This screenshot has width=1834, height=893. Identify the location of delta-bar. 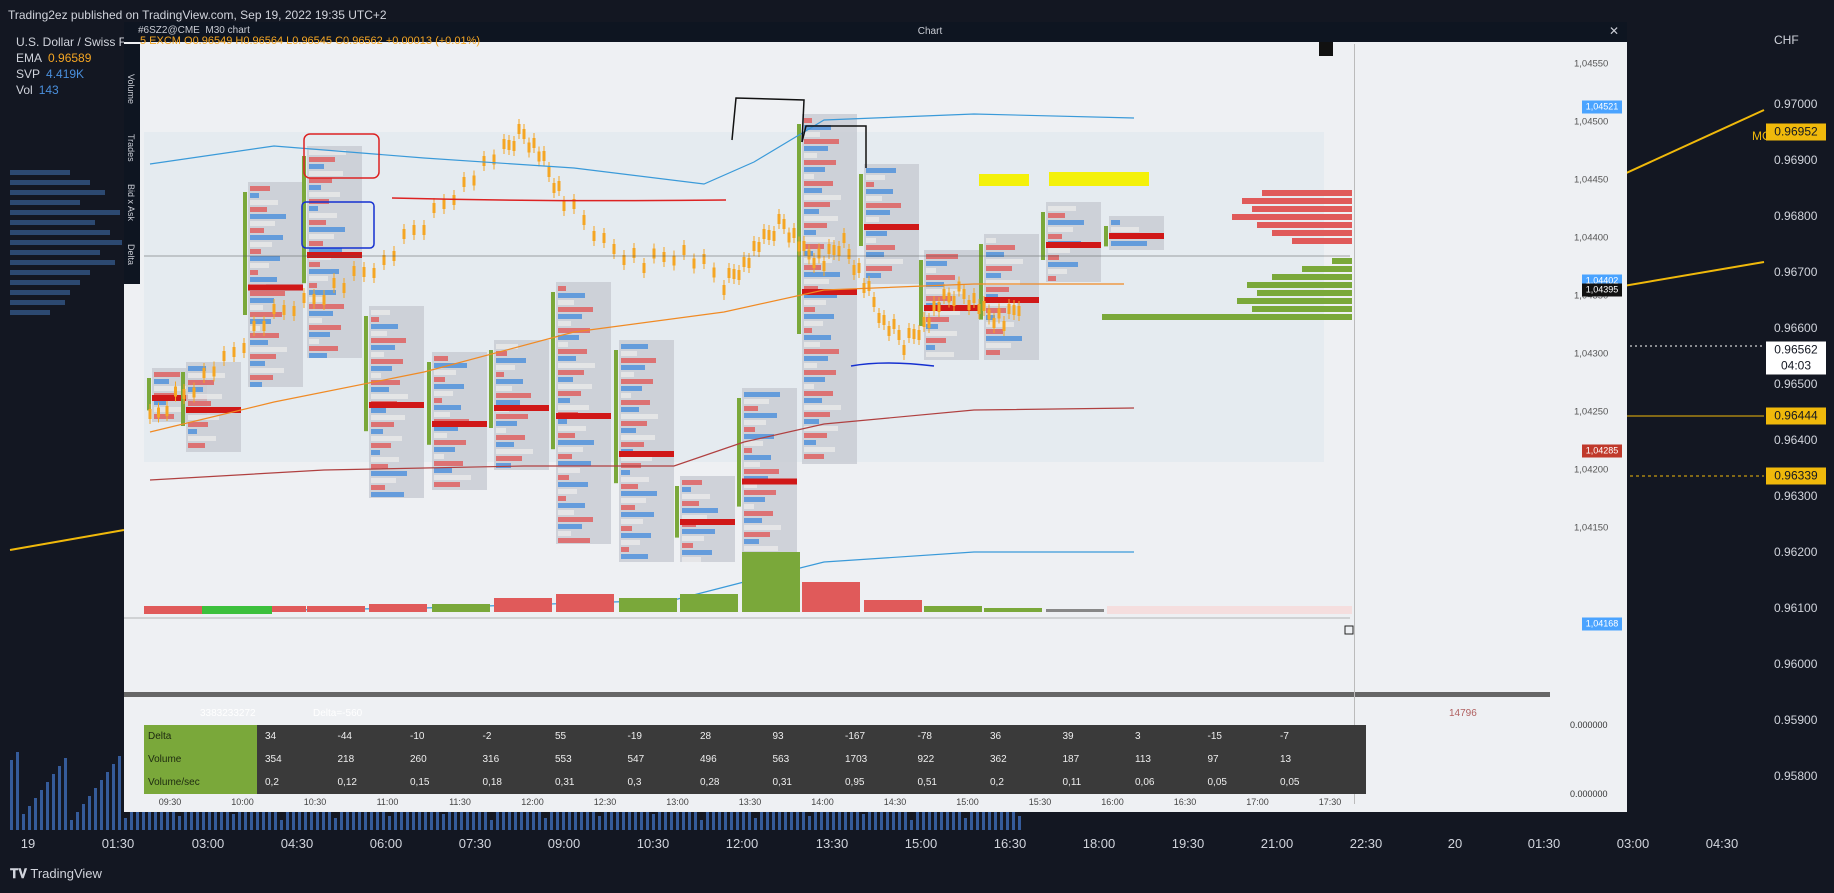
(893, 606).